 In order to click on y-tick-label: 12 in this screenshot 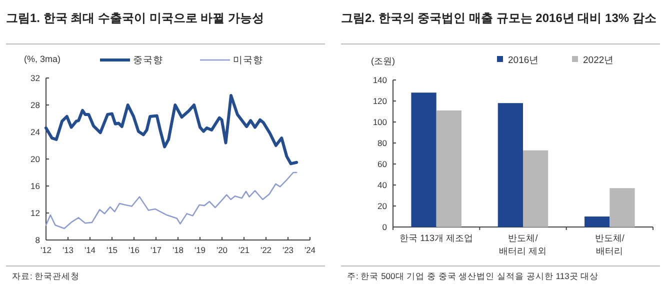, I will do `click(35, 213)`.